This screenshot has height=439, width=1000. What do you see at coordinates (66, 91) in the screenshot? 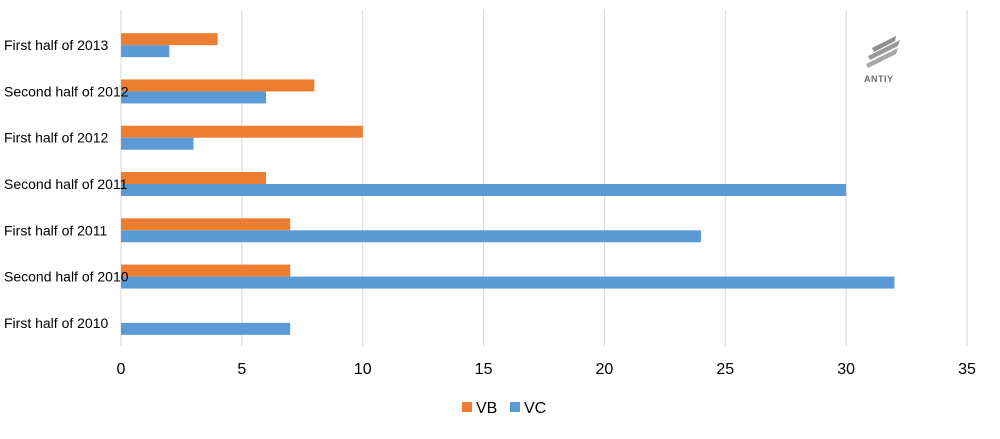
I see `category-label-1: Second half of 2012` at bounding box center [66, 91].